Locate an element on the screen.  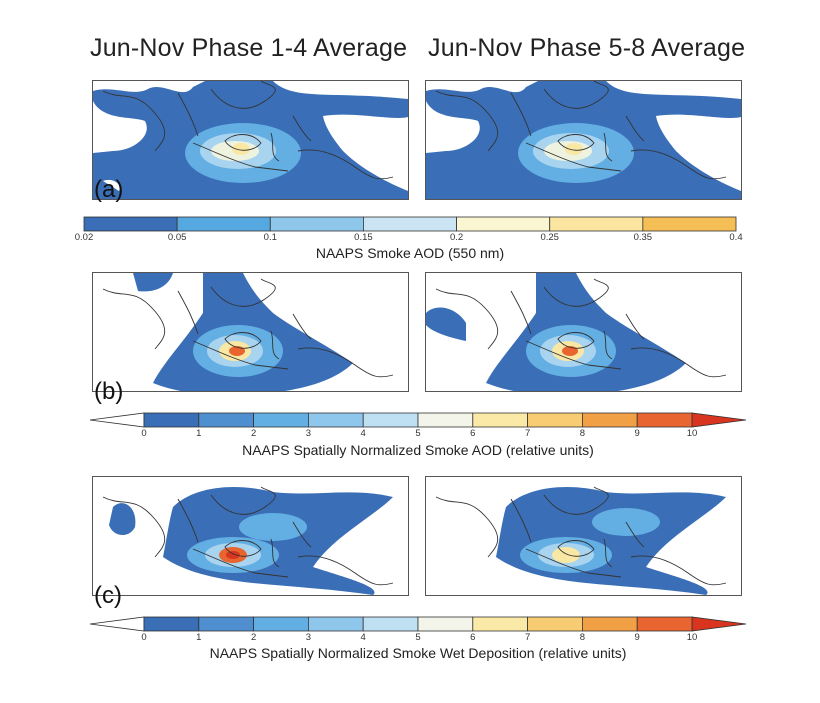
colorbar-a-scale is located at coordinates (410, 224).